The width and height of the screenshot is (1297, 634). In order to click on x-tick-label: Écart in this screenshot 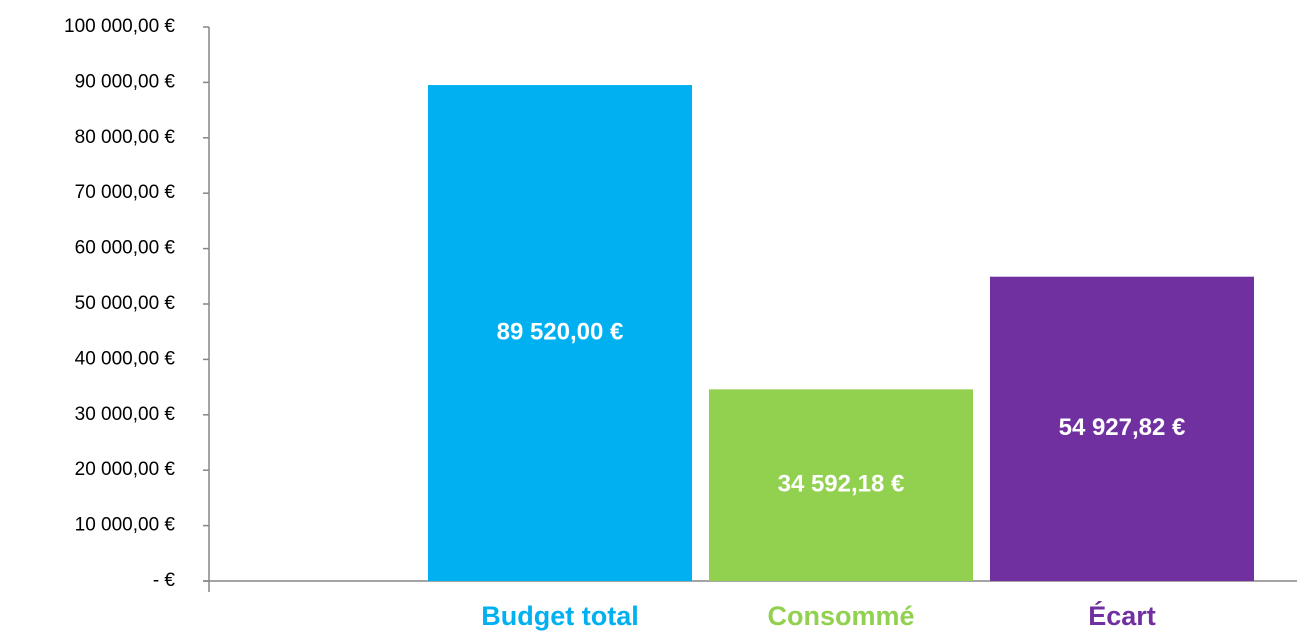, I will do `click(1122, 615)`.